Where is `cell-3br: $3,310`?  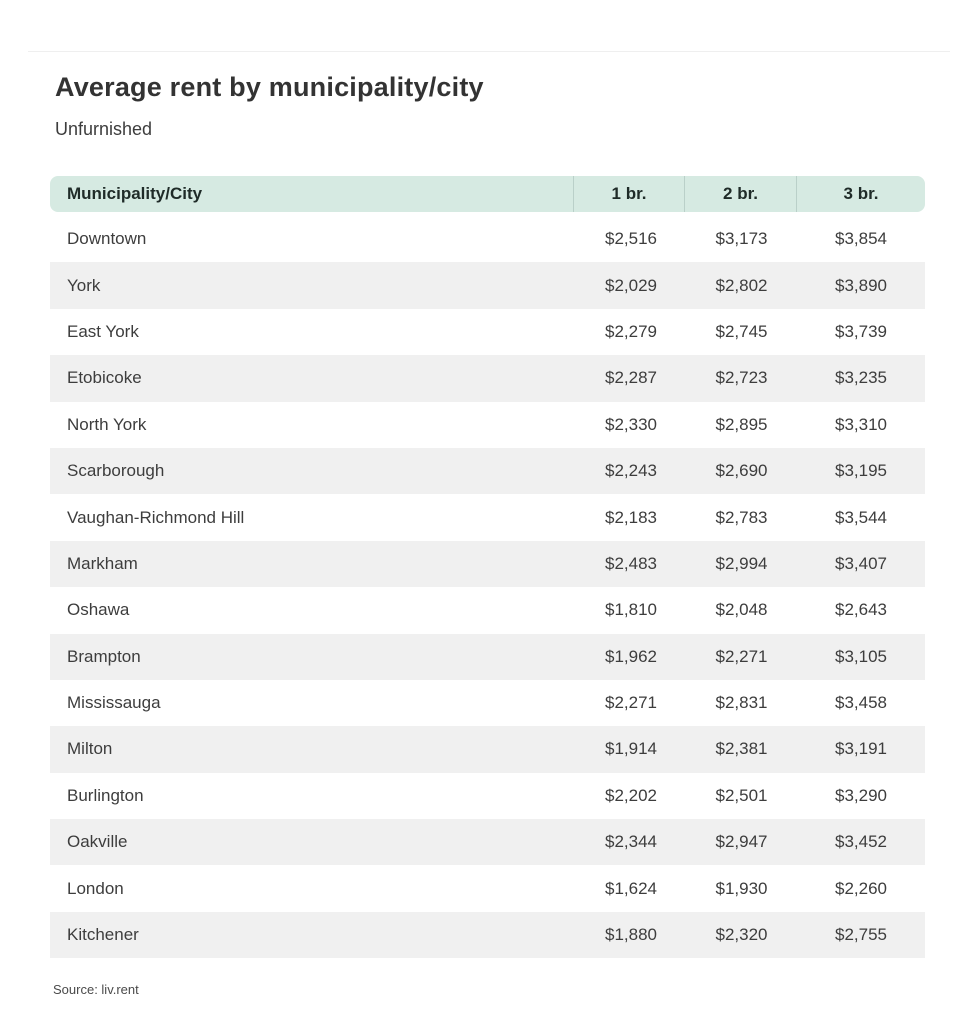 cell-3br: $3,310 is located at coordinates (861, 424).